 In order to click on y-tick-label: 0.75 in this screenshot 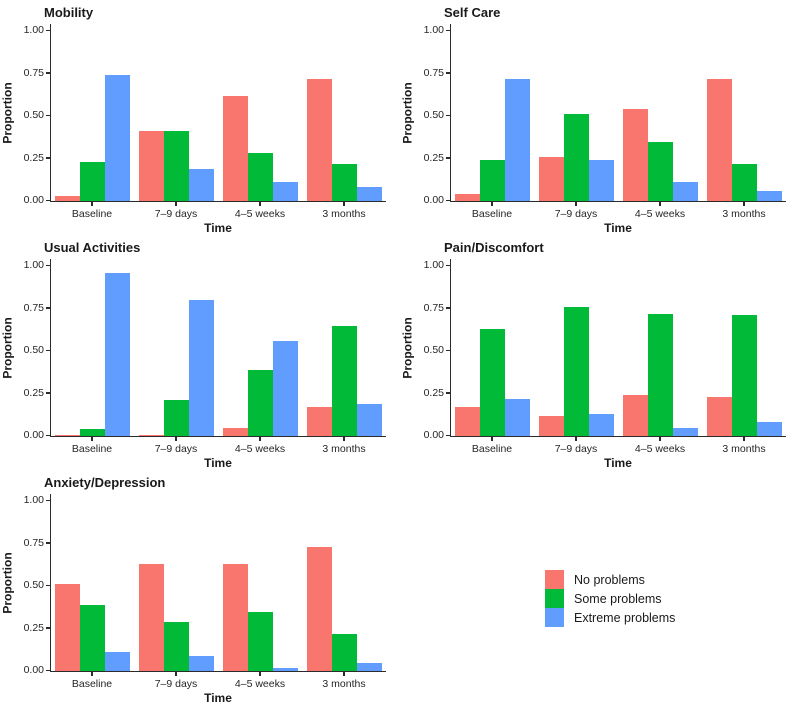, I will do `click(33, 307)`.